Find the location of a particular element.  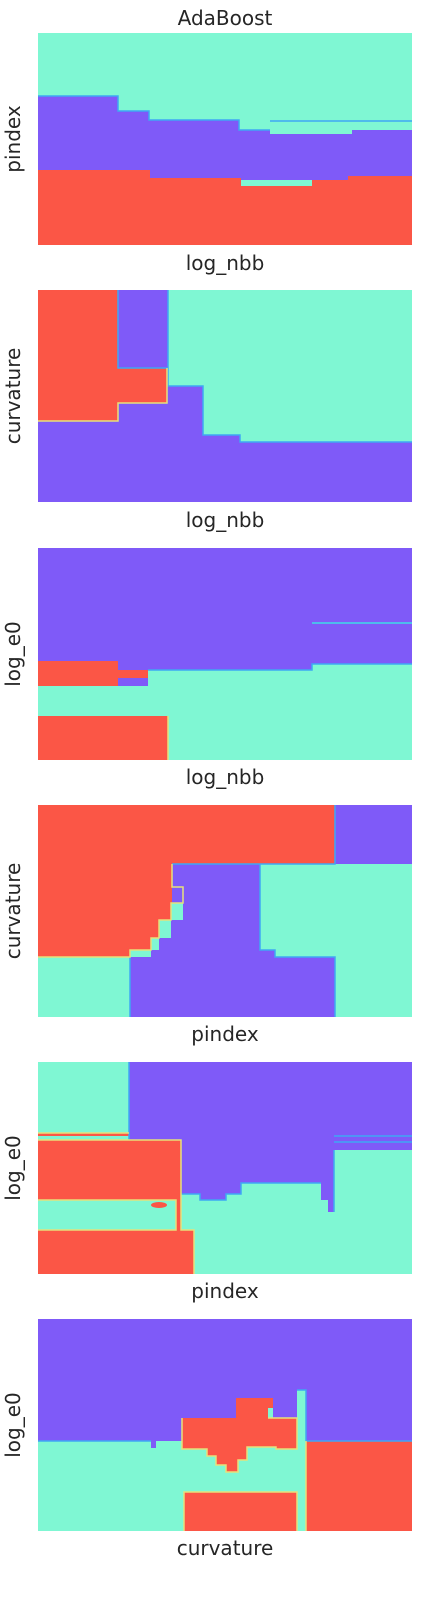

region-red-column is located at coordinates (178, 1215).